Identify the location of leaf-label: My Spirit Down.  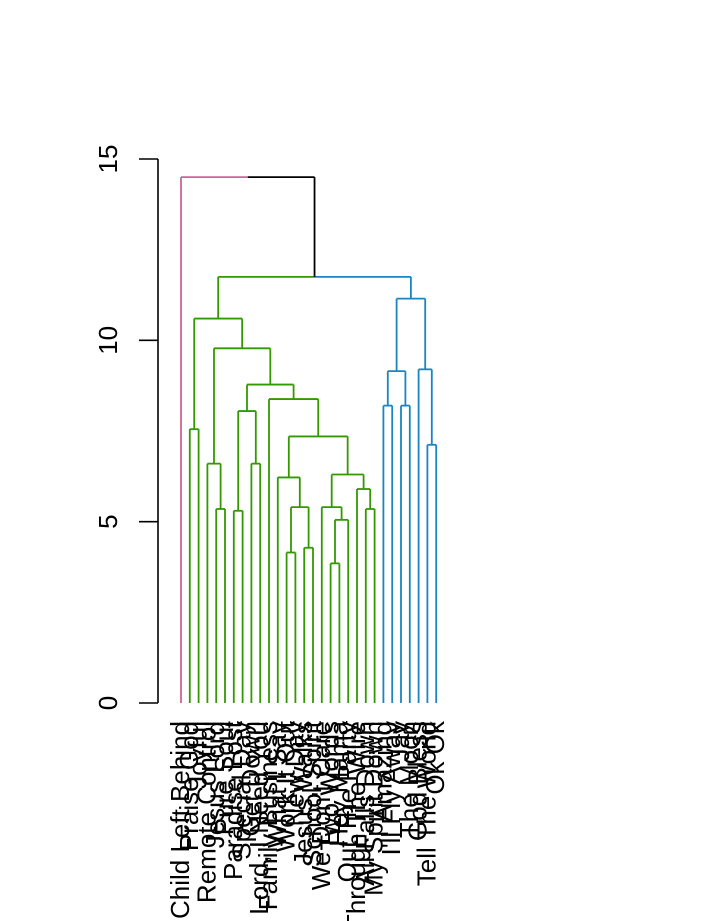
(374, 808).